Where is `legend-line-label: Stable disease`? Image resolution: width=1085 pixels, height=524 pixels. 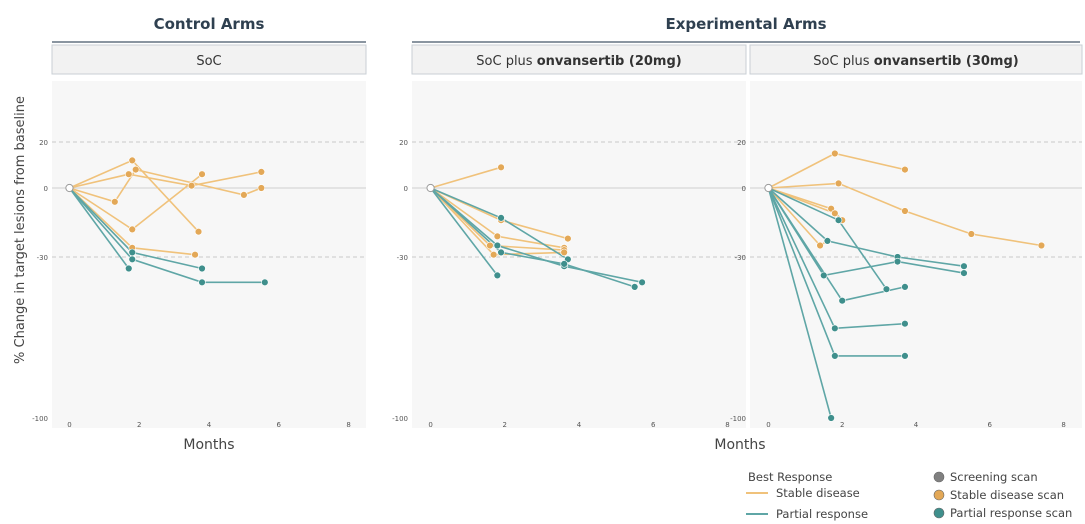
legend-line-label: Stable disease is located at coordinates (818, 493).